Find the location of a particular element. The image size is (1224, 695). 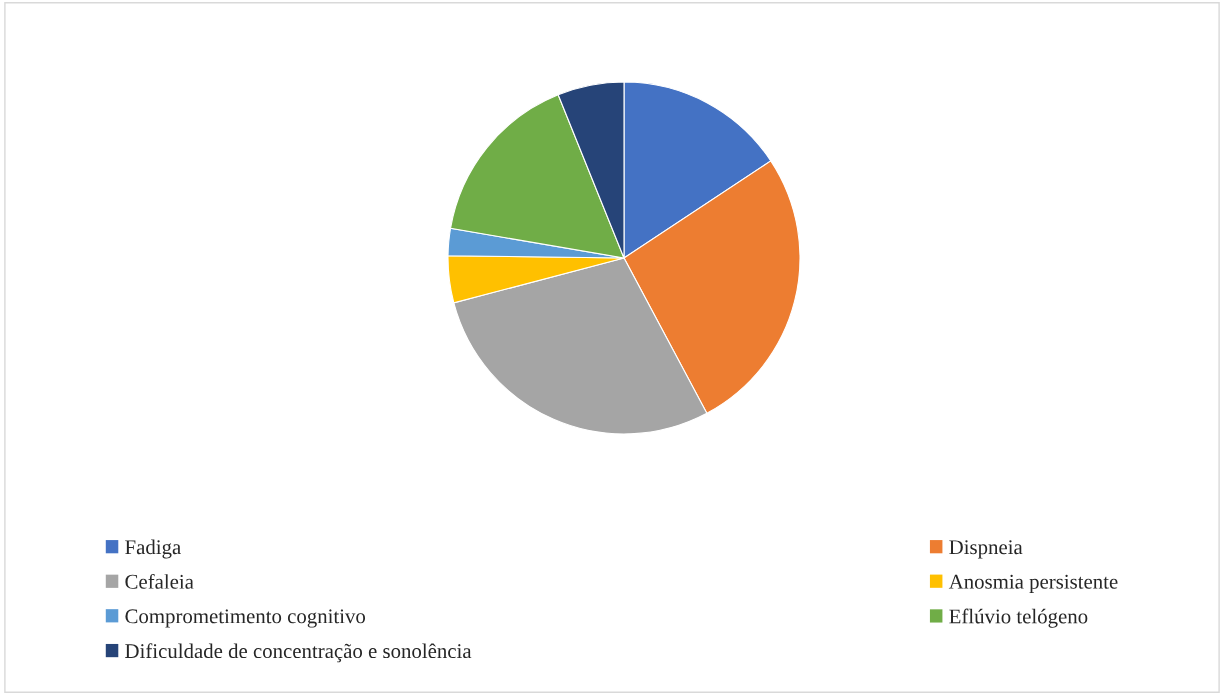

legend-label: Dispneia is located at coordinates (986, 549).